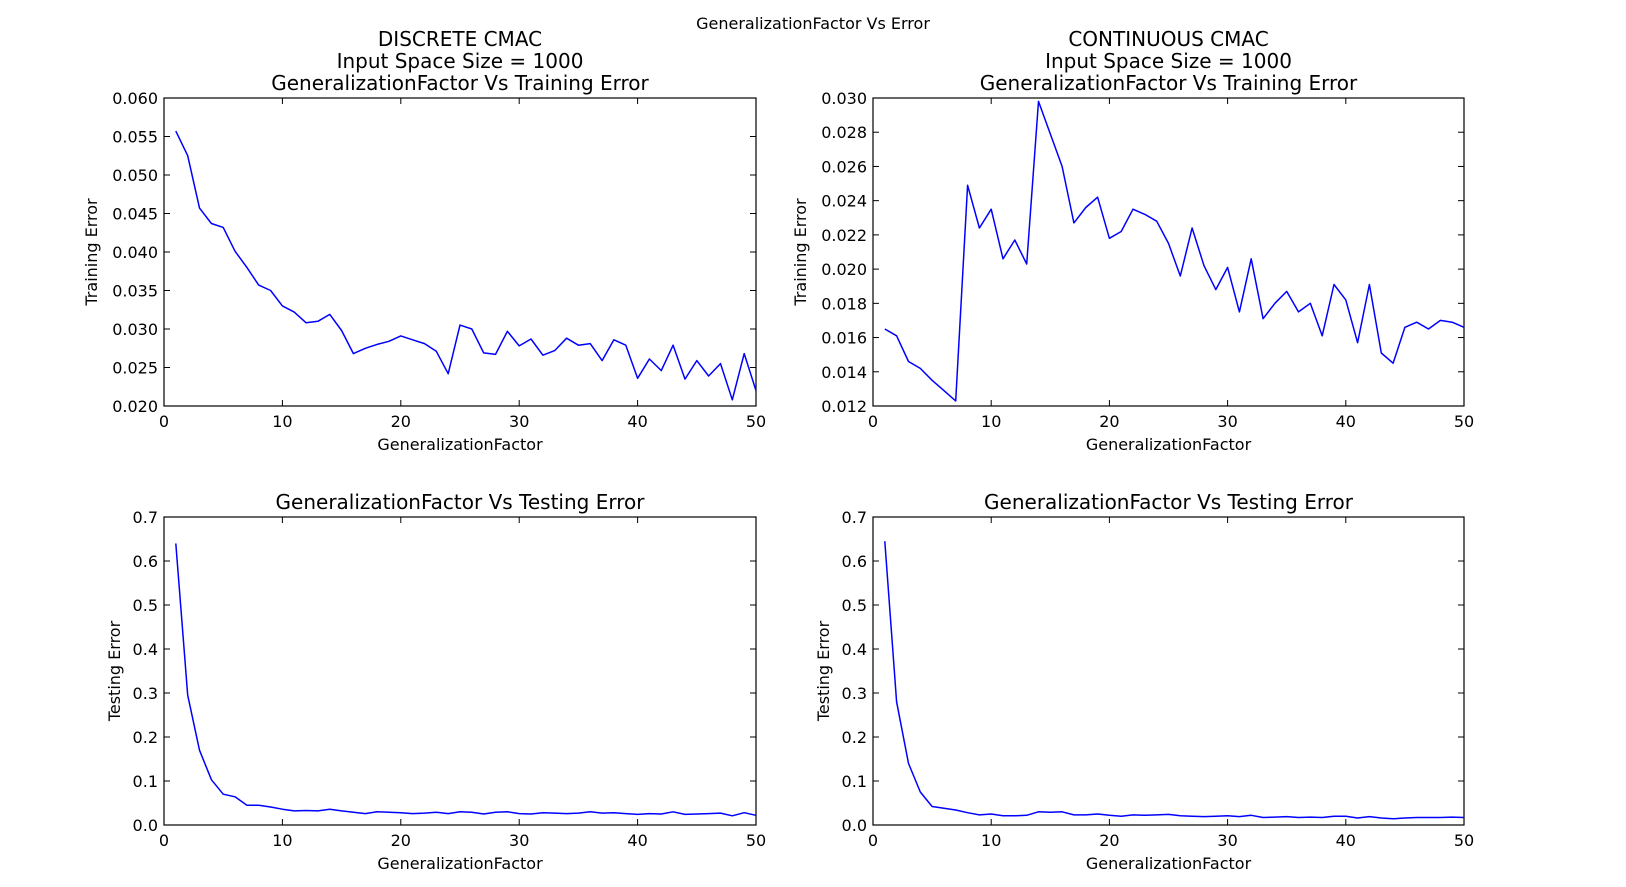 Image resolution: width=1626 pixels, height=887 pixels. I want to click on y-tick-label: 0.012, so click(844, 406).